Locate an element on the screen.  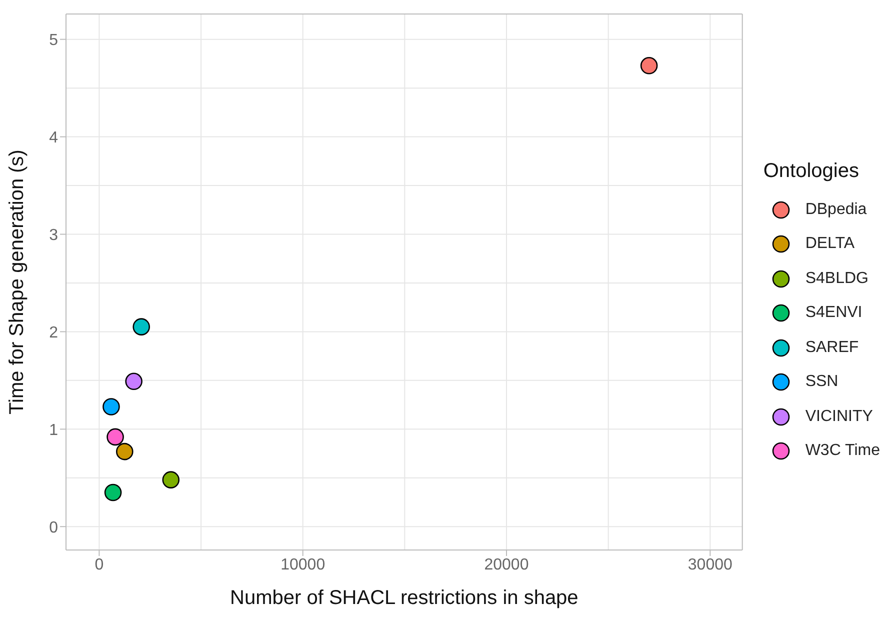
y-tick-label: 3 is located at coordinates (53, 235).